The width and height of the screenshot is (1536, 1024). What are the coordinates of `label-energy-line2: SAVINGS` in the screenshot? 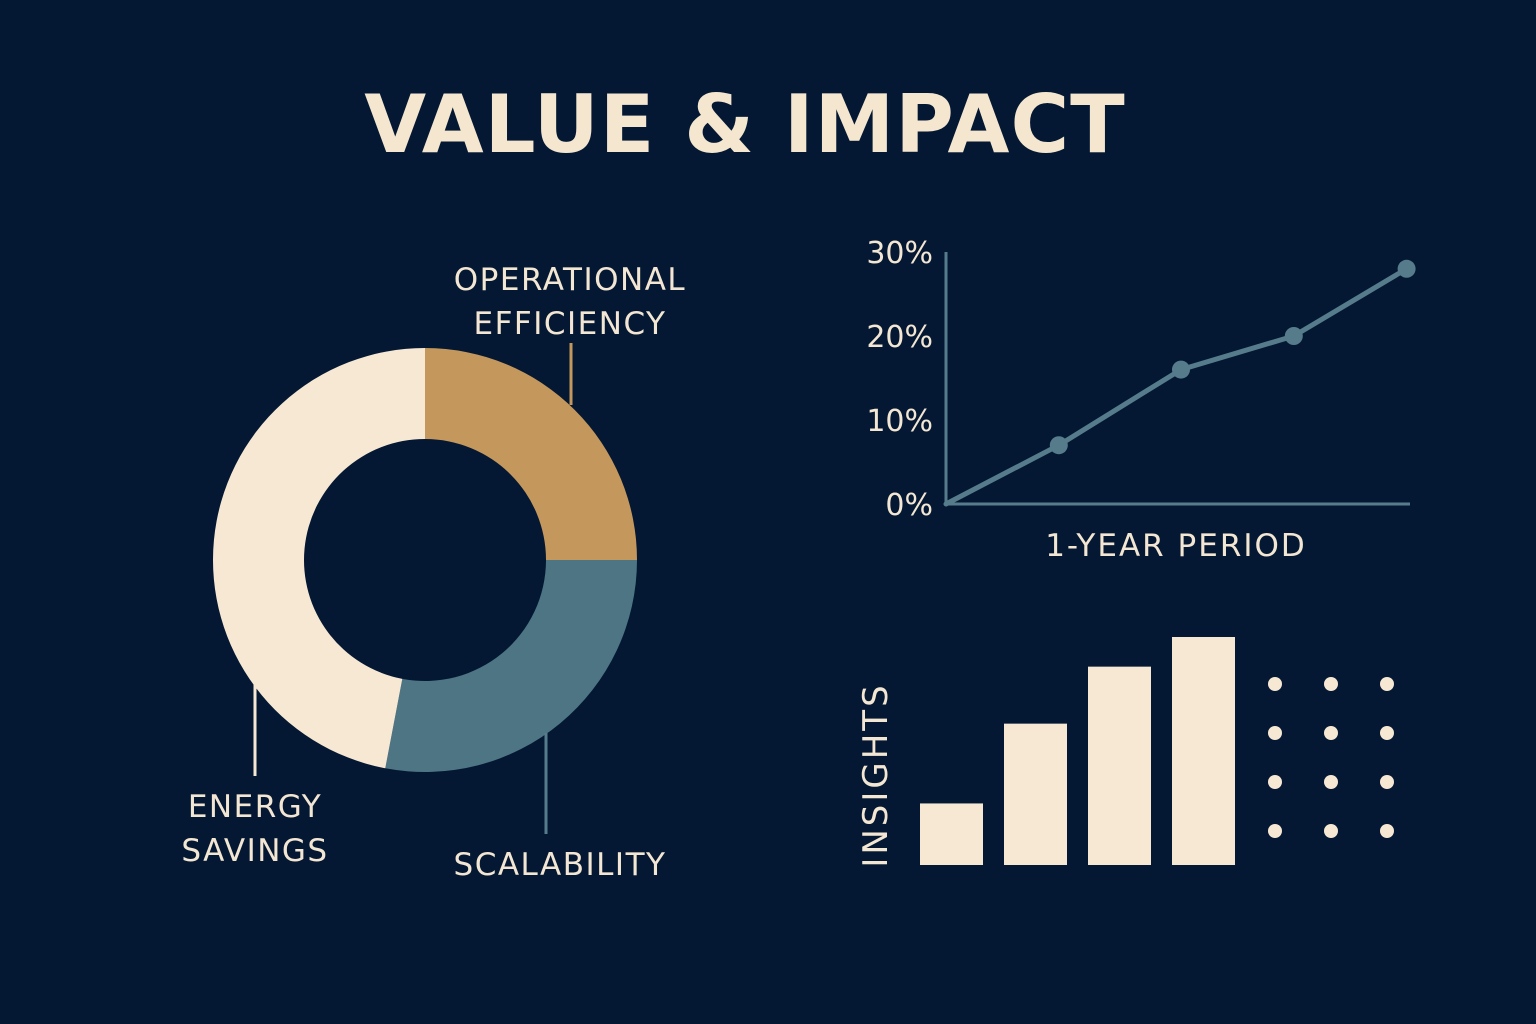 It's located at (255, 851).